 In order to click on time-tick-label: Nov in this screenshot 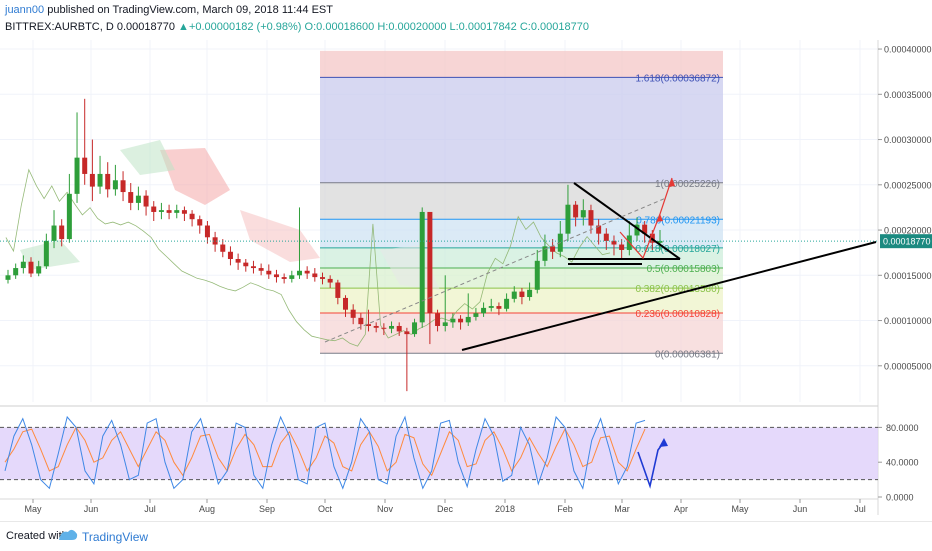, I will do `click(385, 509)`.